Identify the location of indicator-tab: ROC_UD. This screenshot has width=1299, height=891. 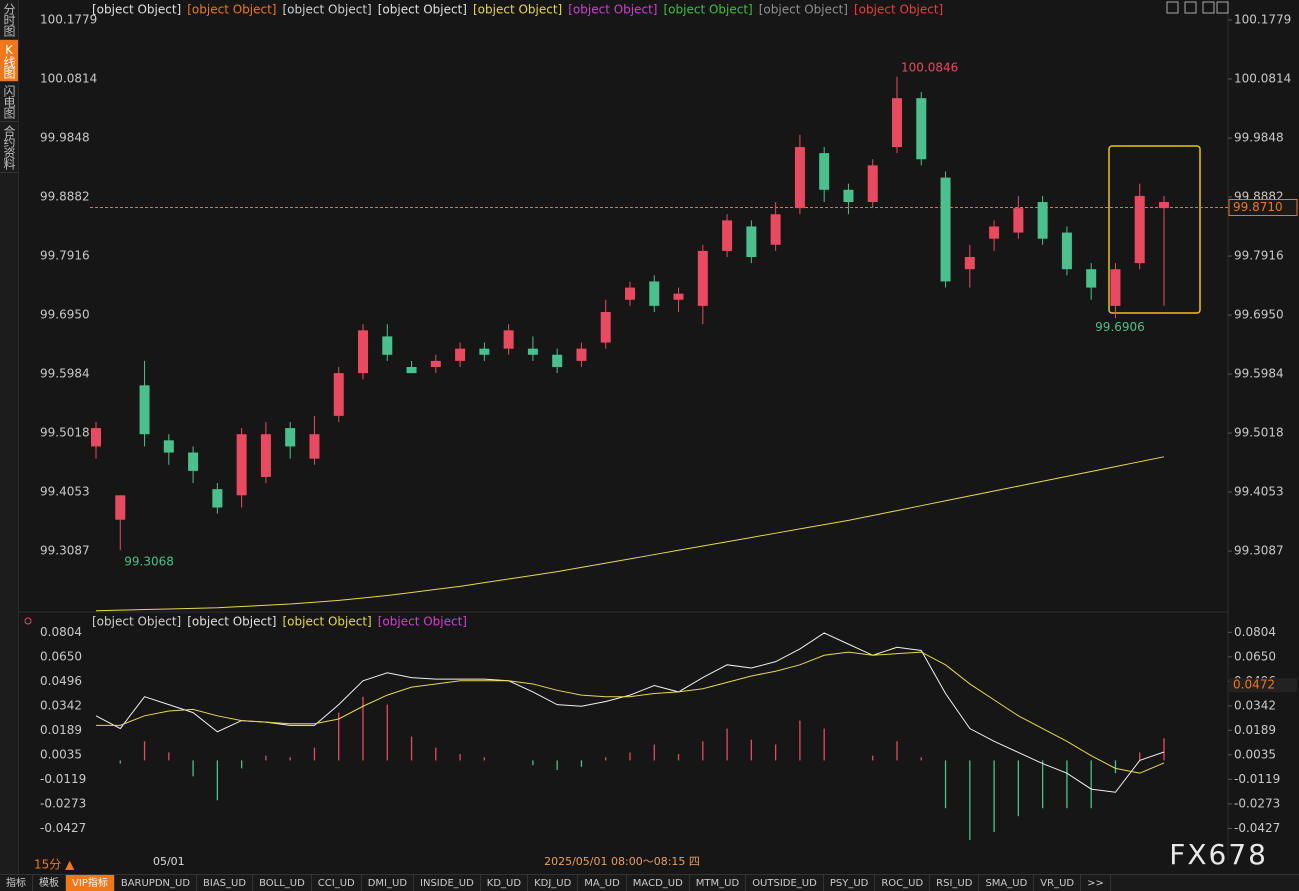
(903, 883).